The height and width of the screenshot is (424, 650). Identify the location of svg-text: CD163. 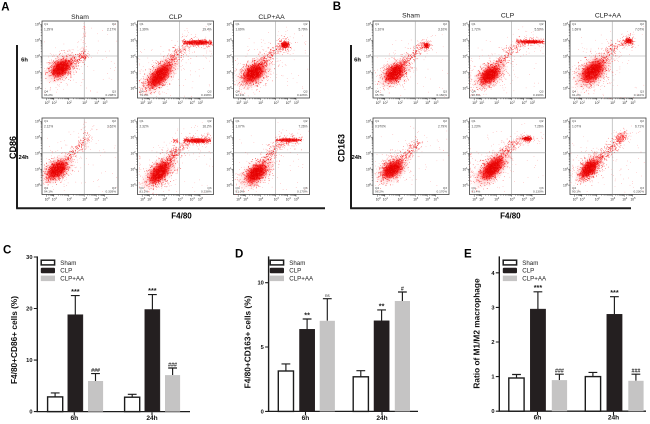
(342, 148).